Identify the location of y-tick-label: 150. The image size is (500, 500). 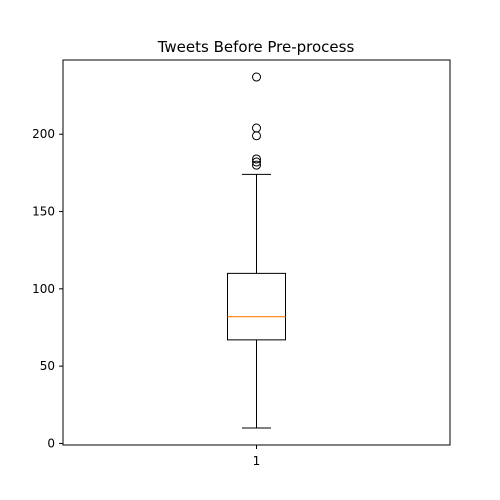
(43, 212).